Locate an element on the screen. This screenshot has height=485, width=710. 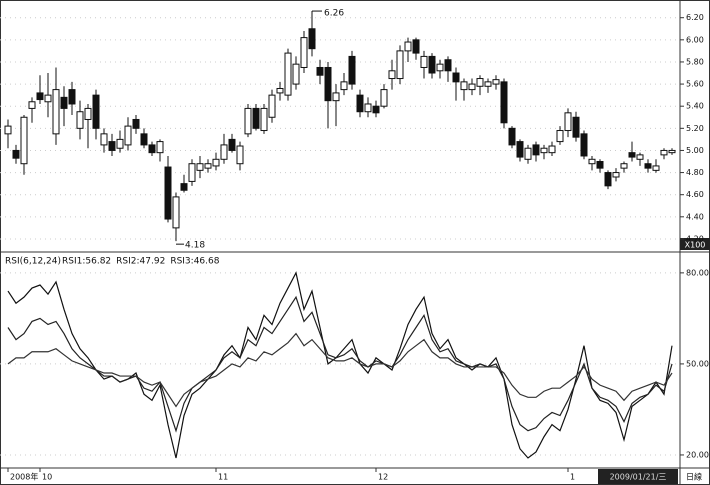
rsi-line is located at coordinates (340, 370).